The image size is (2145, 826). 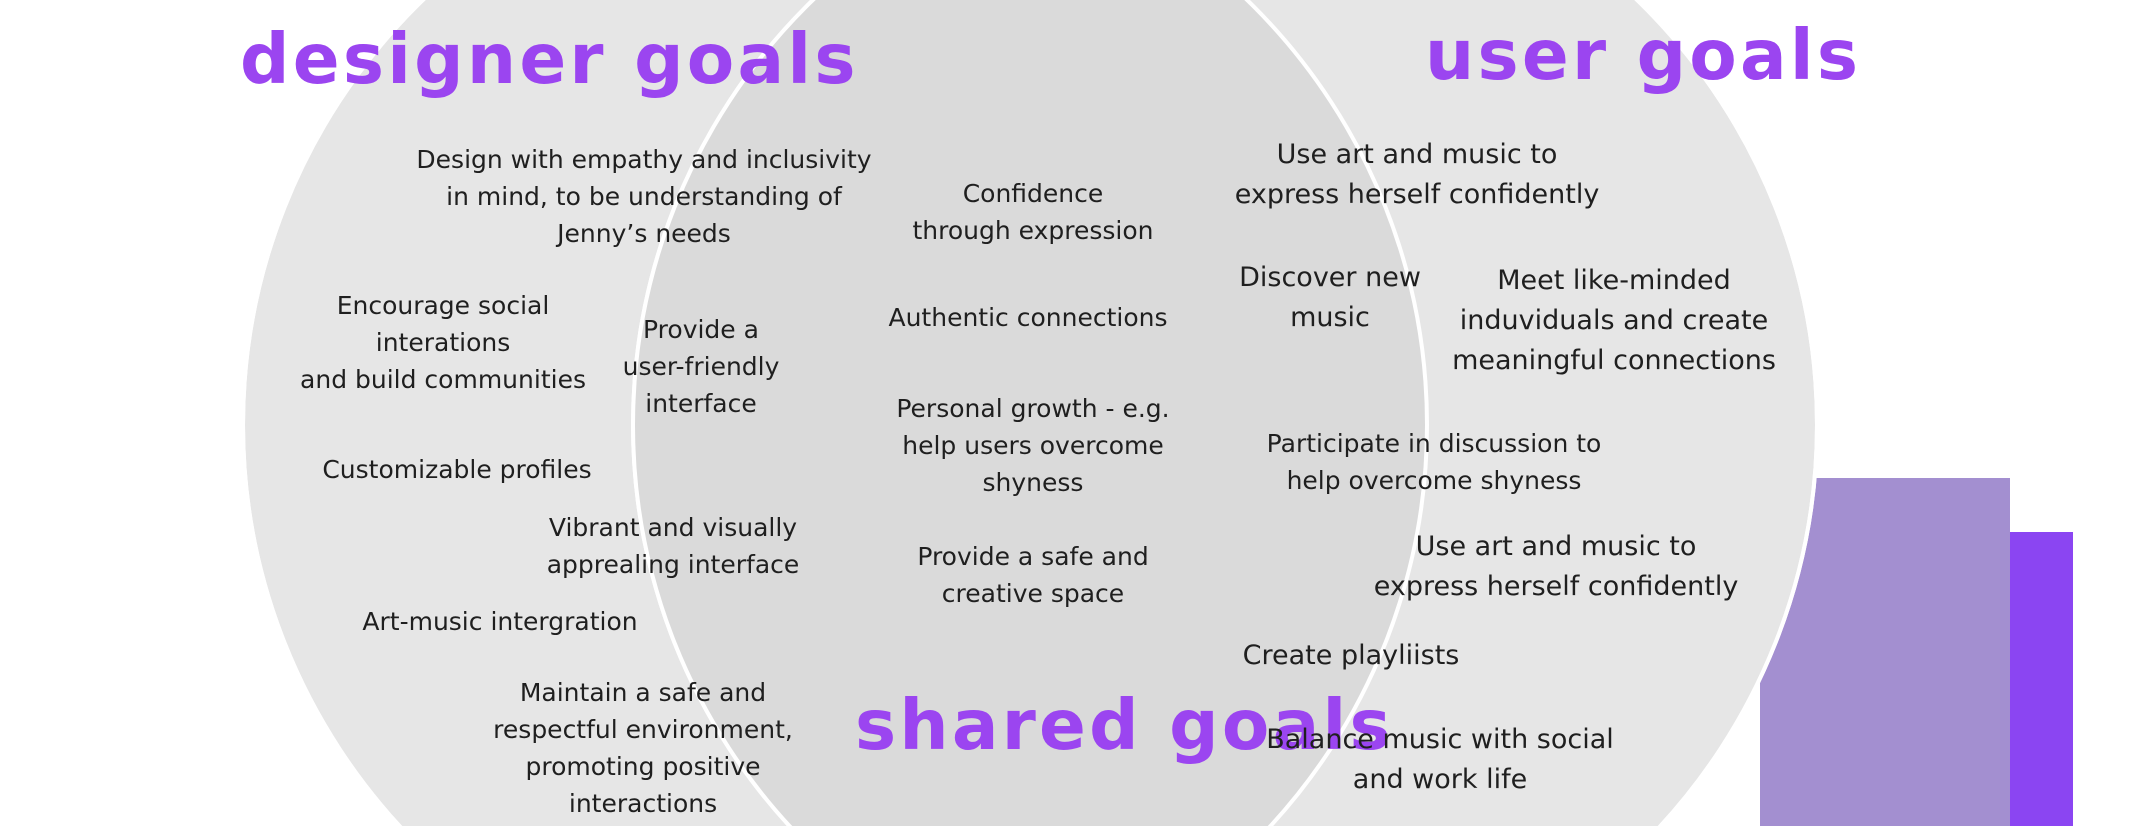 What do you see at coordinates (1028, 317) in the screenshot?
I see `shared-goal-item: Authentic connections` at bounding box center [1028, 317].